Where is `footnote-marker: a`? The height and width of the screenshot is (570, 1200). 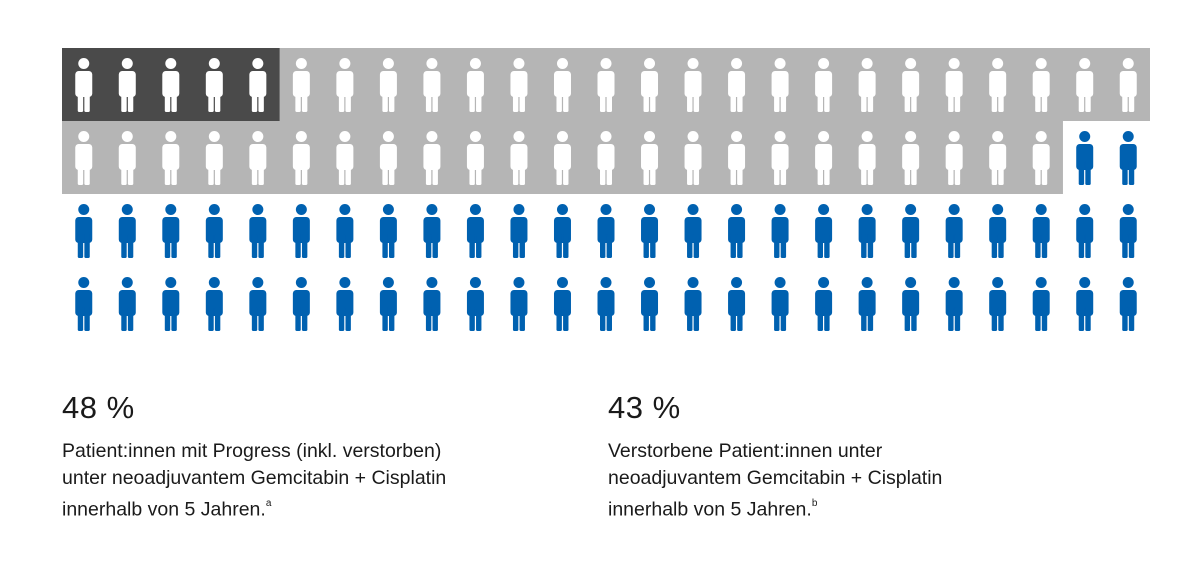
footnote-marker: a is located at coordinates (268, 503).